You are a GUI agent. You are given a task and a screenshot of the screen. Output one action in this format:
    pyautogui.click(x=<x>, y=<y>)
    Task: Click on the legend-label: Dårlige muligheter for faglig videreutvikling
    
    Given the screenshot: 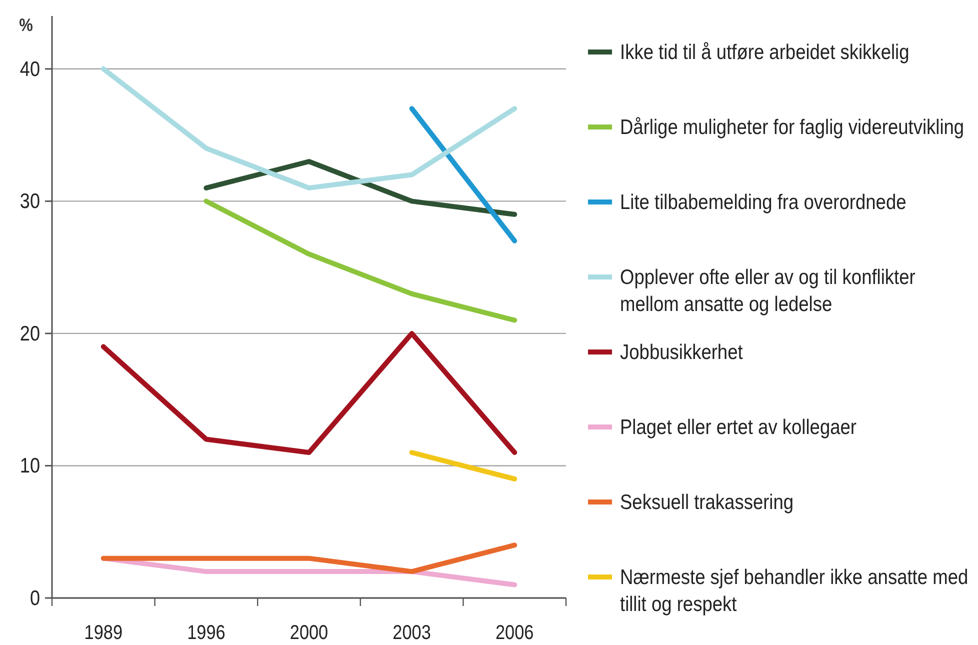 What is the action you would take?
    pyautogui.click(x=792, y=128)
    